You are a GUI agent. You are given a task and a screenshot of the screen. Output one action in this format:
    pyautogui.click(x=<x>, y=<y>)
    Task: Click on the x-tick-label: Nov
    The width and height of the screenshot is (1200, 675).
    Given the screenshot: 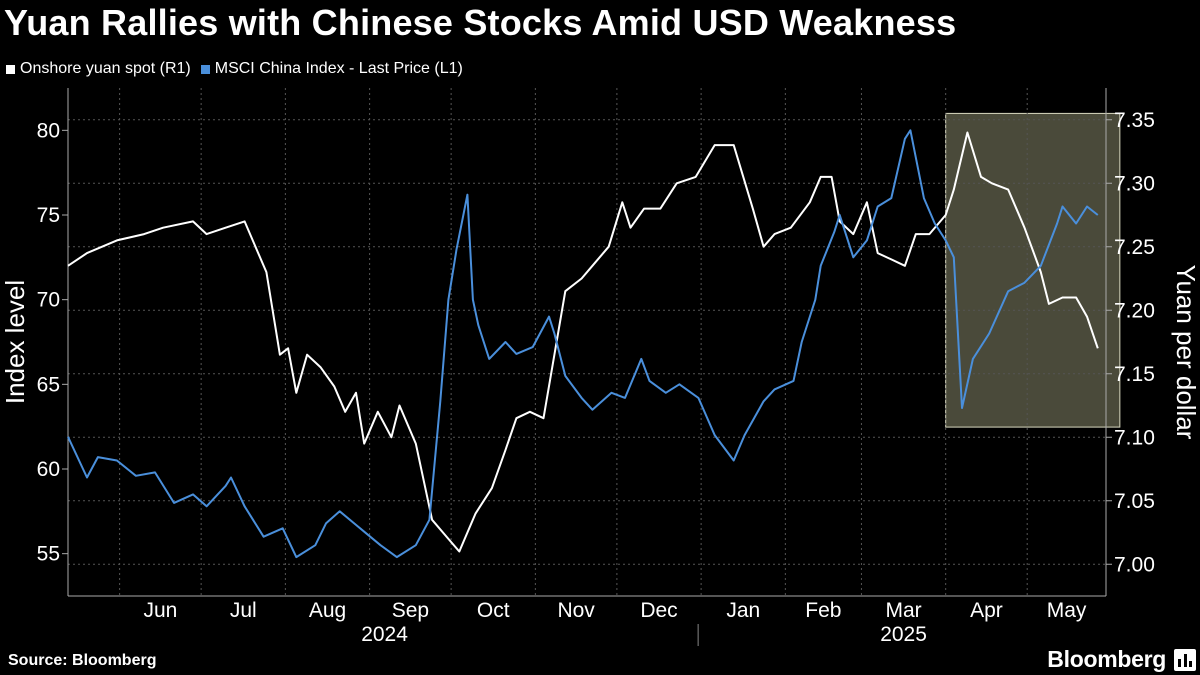 What is the action you would take?
    pyautogui.click(x=576, y=610)
    